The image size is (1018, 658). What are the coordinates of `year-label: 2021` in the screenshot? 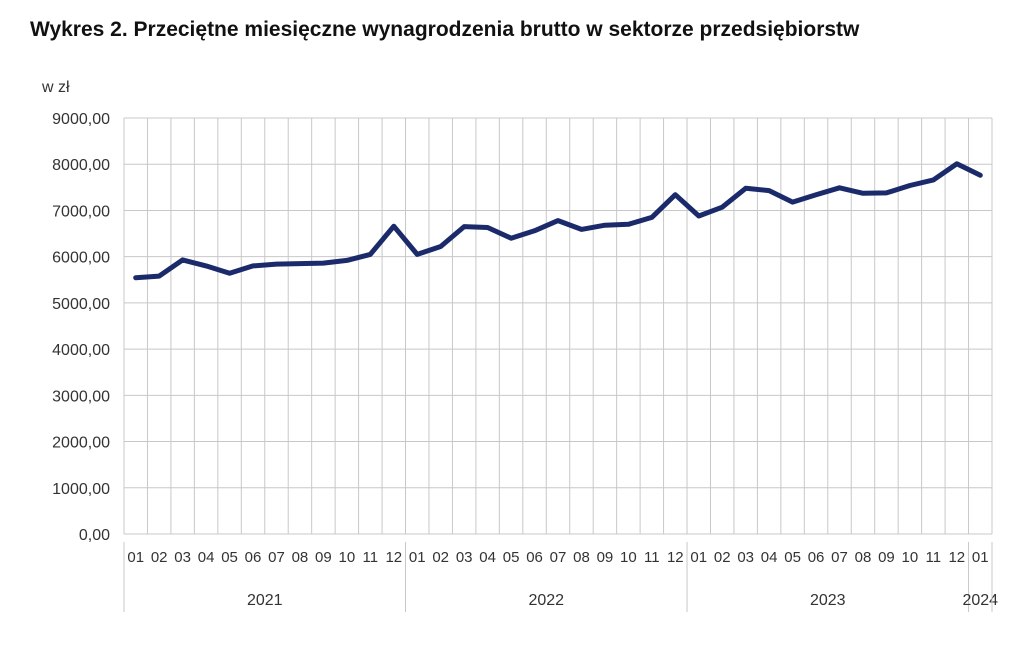 It's located at (265, 600).